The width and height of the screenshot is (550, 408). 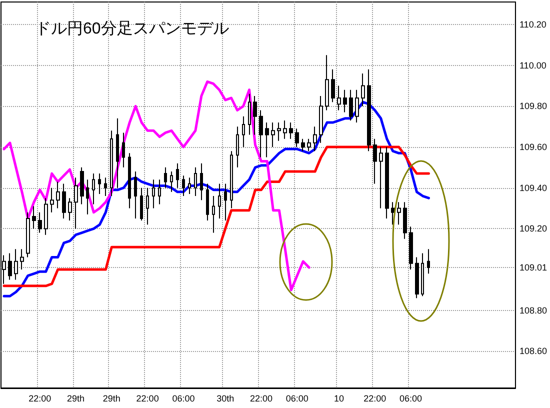 What do you see at coordinates (532, 24) in the screenshot?
I see `y-tick-label: 110.20` at bounding box center [532, 24].